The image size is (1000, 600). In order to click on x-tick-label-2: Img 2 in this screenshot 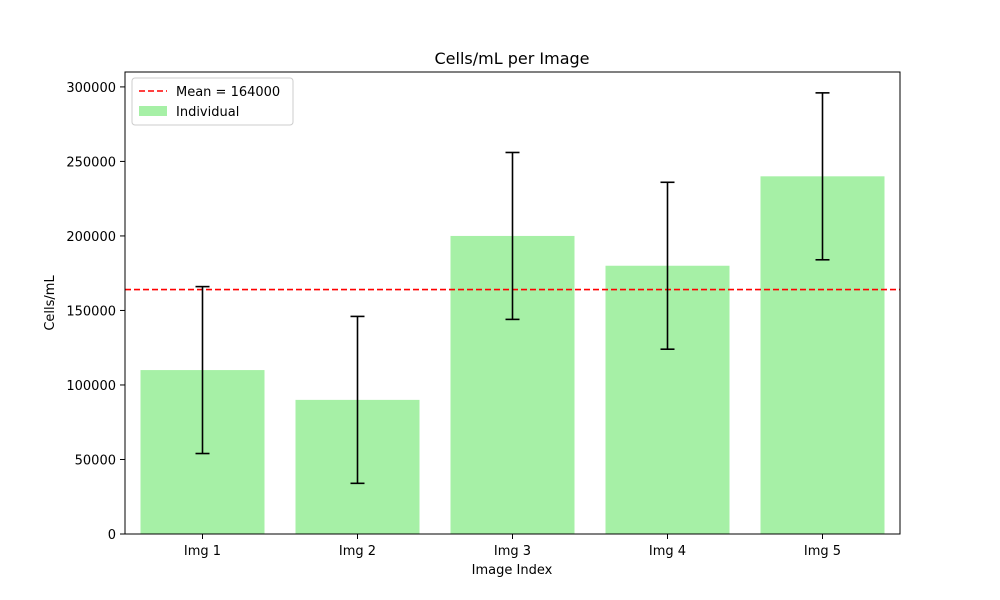, I will do `click(357, 551)`.